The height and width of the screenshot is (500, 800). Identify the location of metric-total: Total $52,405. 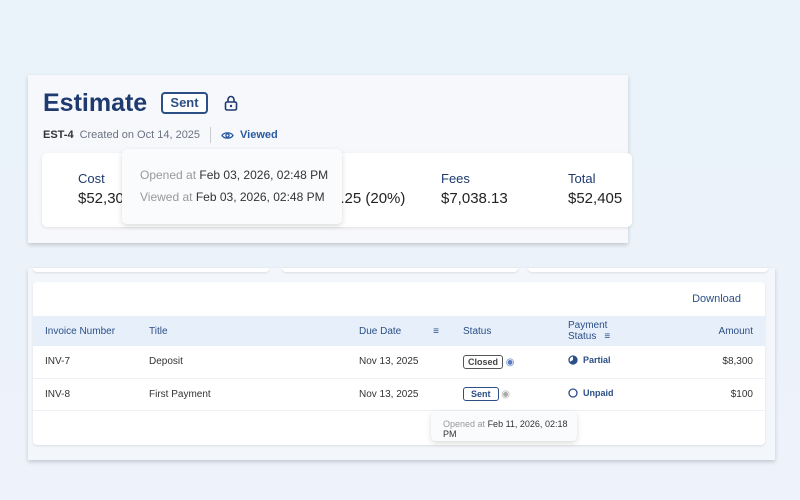
(595, 189).